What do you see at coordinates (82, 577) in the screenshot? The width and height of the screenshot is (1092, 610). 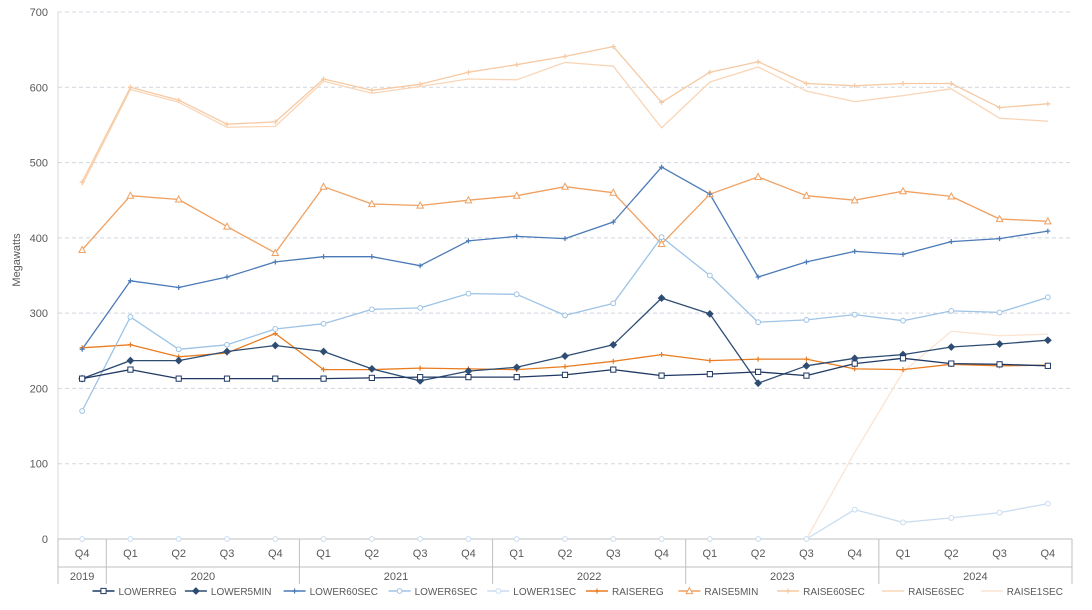 I see `year-label: 2019` at bounding box center [82, 577].